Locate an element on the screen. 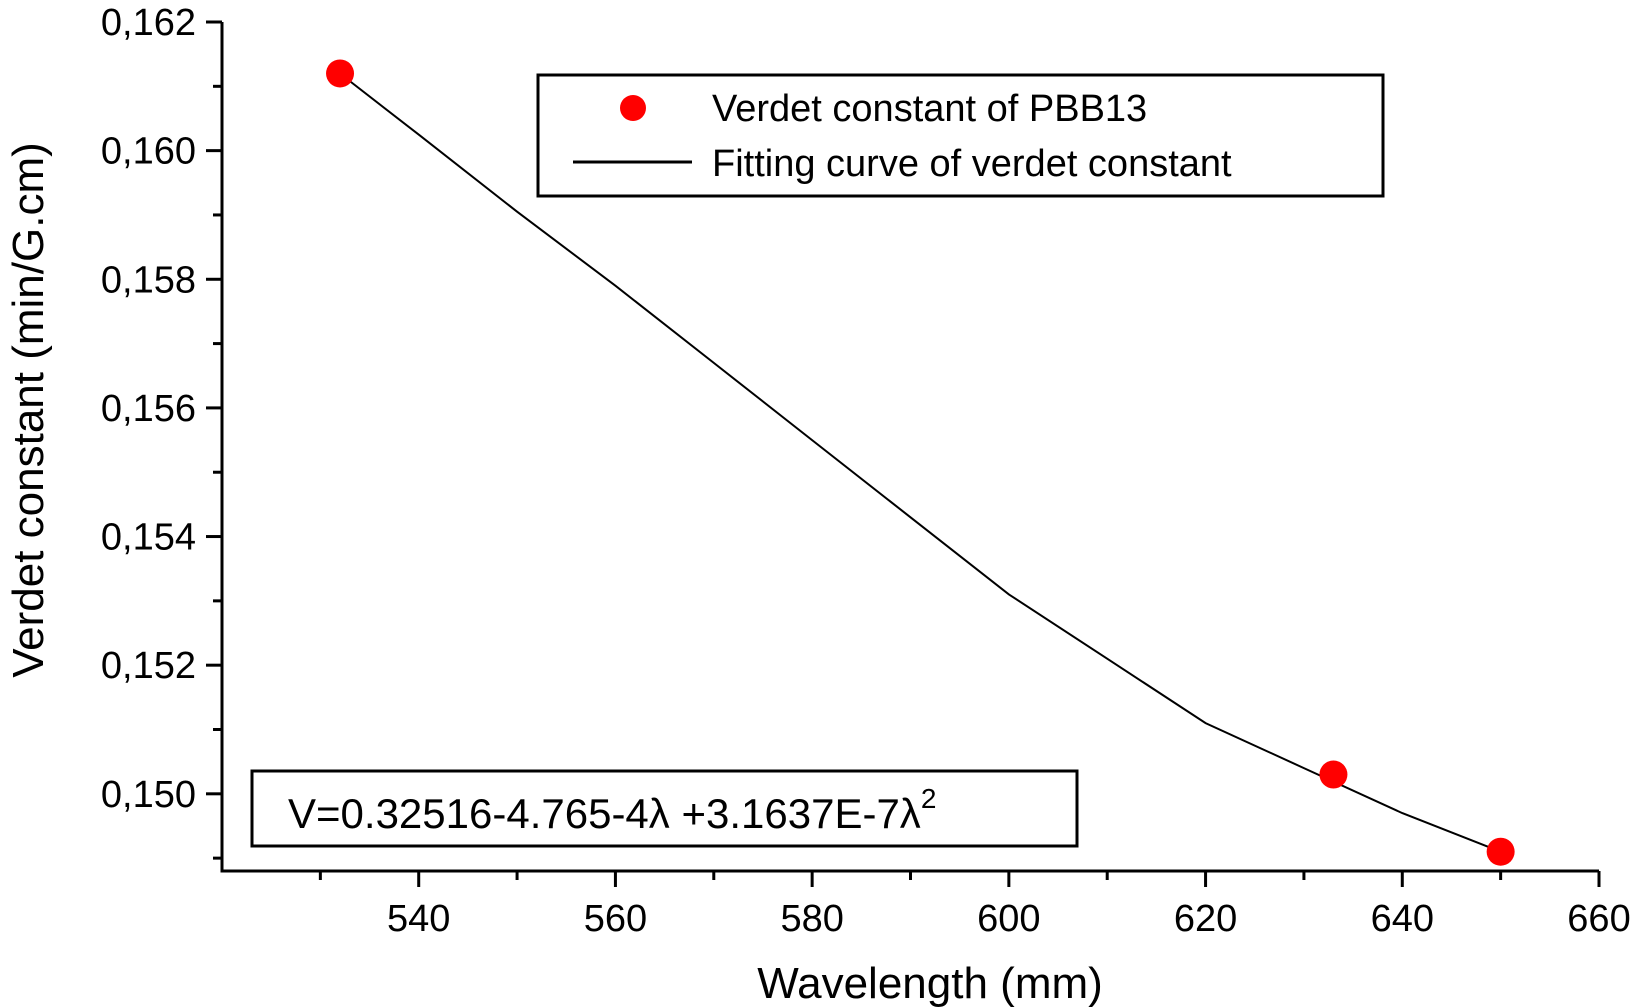 Image resolution: width=1639 pixels, height=1008 pixels. y-tick-label: 0,152 is located at coordinates (148, 666).